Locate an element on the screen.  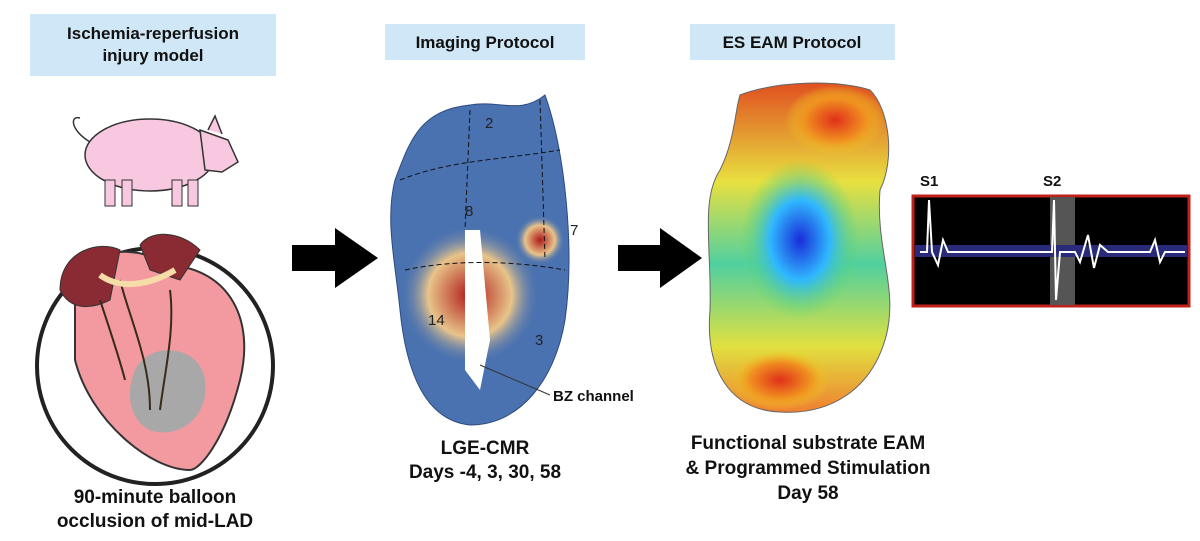
eam-map is located at coordinates (799, 247).